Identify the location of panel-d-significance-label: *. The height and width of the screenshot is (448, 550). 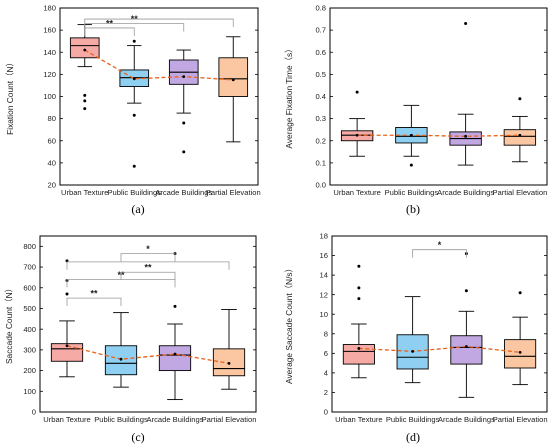
(440, 245).